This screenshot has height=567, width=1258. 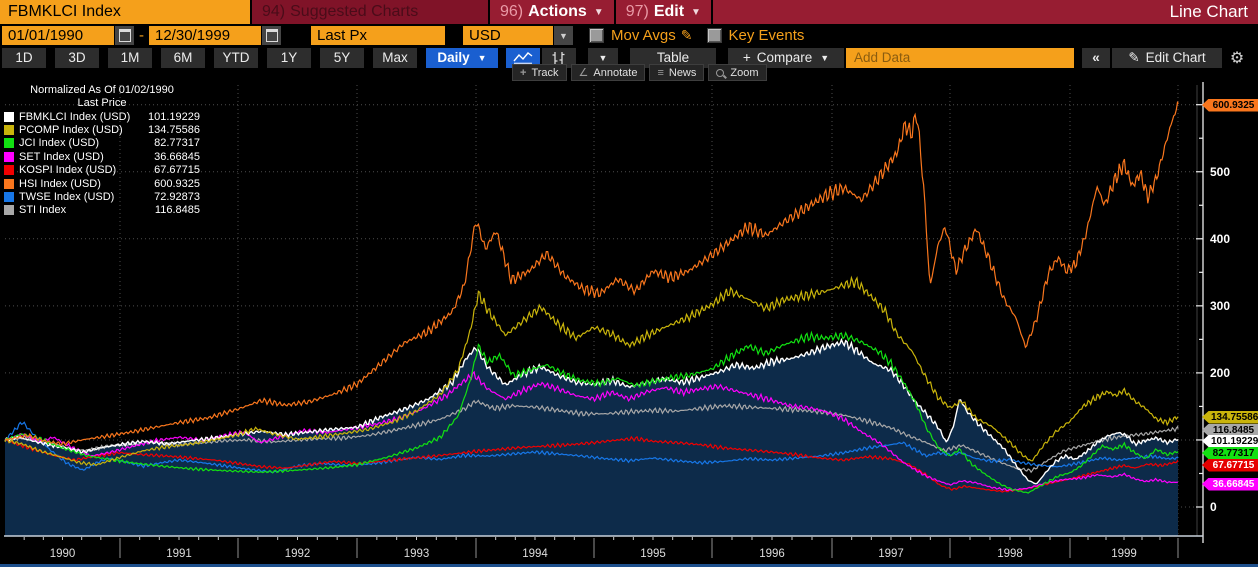 I want to click on legend-item-jci: JCI Index (USD) 82.77317, so click(x=102, y=143).